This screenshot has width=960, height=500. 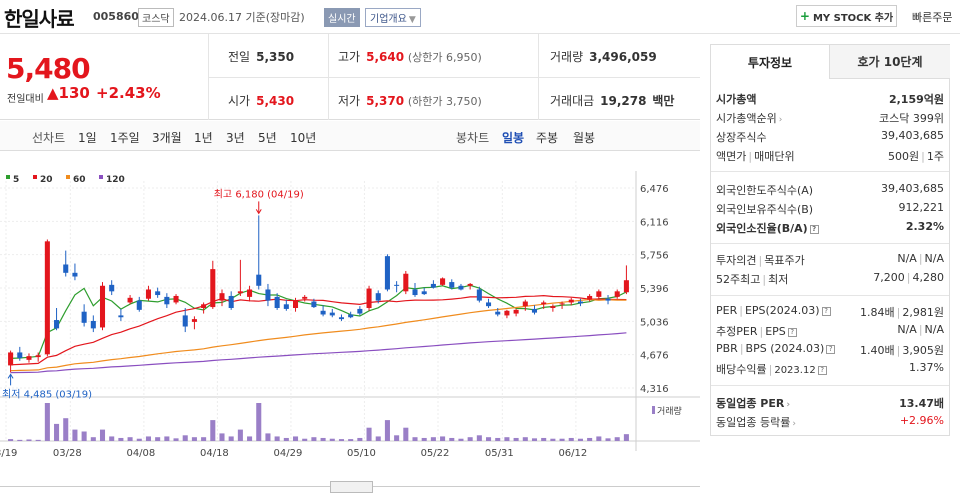 What do you see at coordinates (738, 279) in the screenshot?
I see `w52-high-label: 52주최고` at bounding box center [738, 279].